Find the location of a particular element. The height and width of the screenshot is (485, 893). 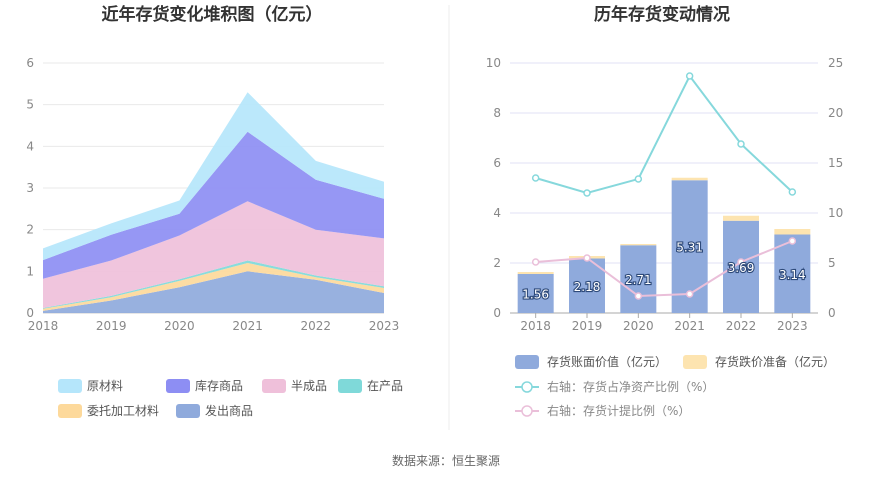

legend-label: 库存商品 is located at coordinates (219, 385).